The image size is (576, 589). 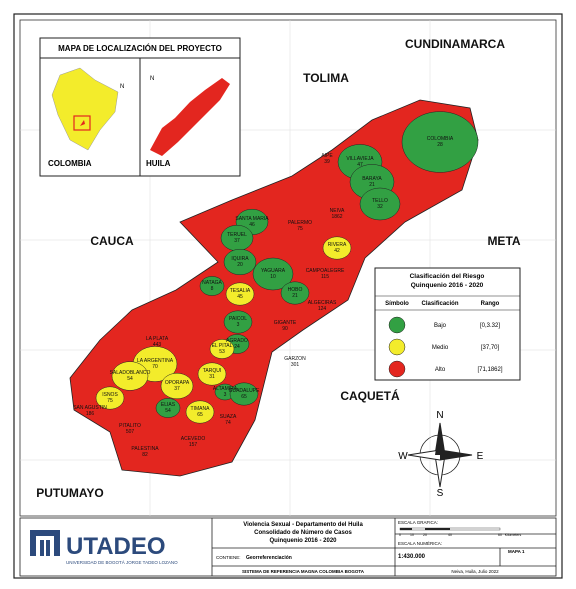 I want to click on region-label: CAUCA, so click(x=112, y=241).